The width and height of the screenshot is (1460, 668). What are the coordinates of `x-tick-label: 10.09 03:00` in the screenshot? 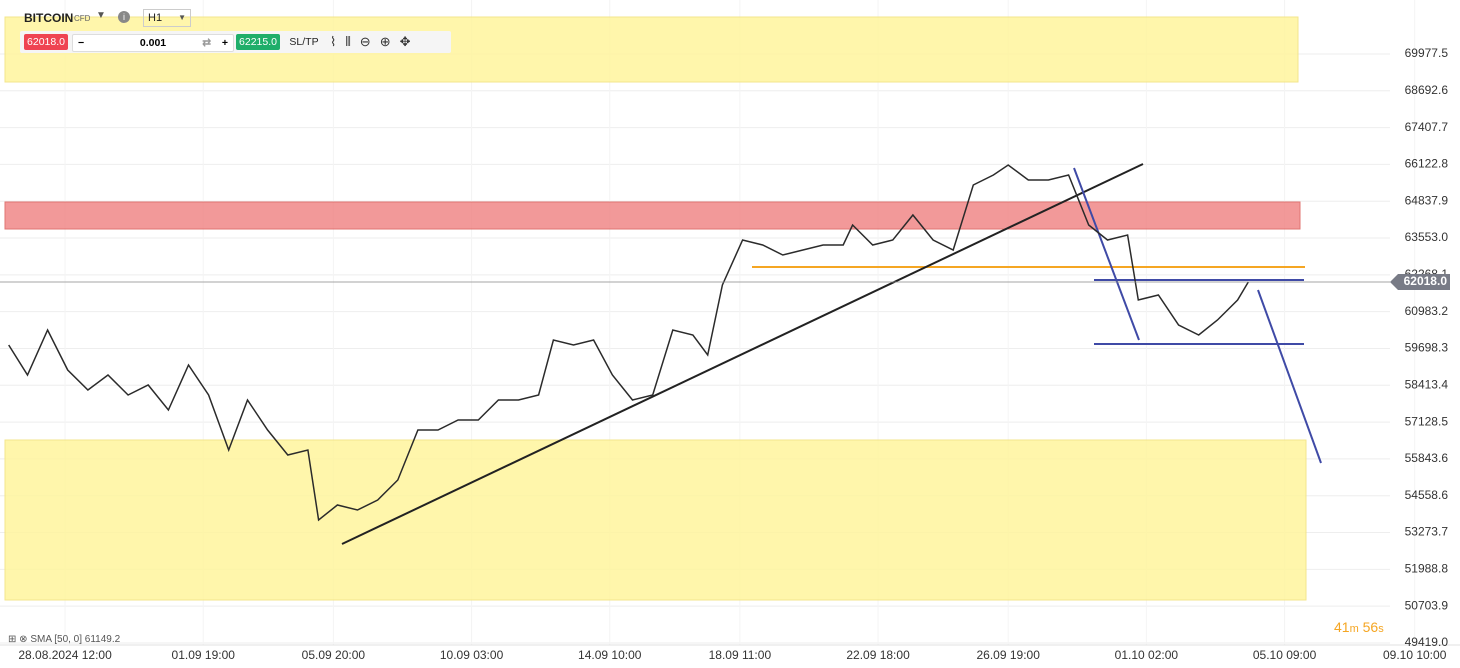 It's located at (472, 655).